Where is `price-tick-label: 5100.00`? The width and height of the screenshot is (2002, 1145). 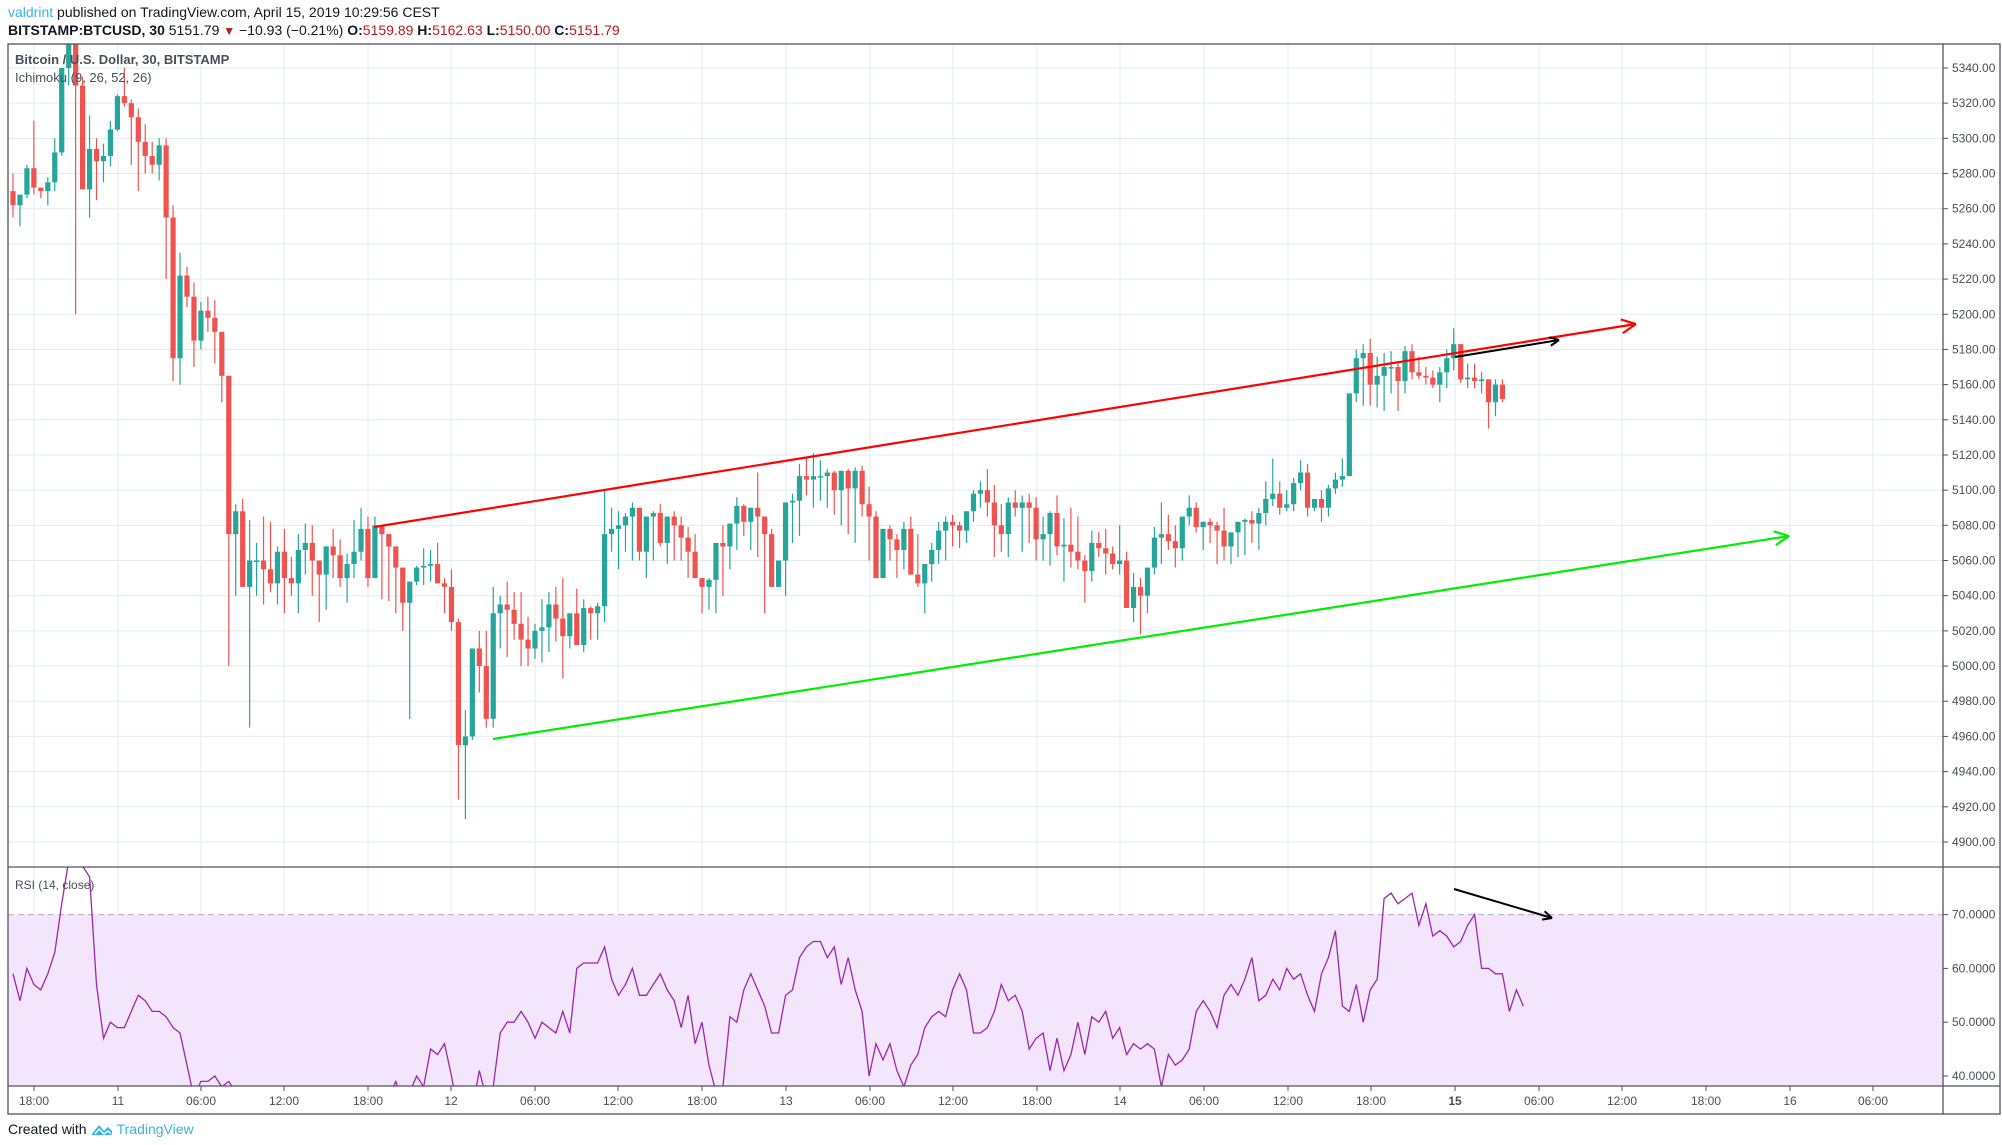
price-tick-label: 5100.00 is located at coordinates (1974, 490).